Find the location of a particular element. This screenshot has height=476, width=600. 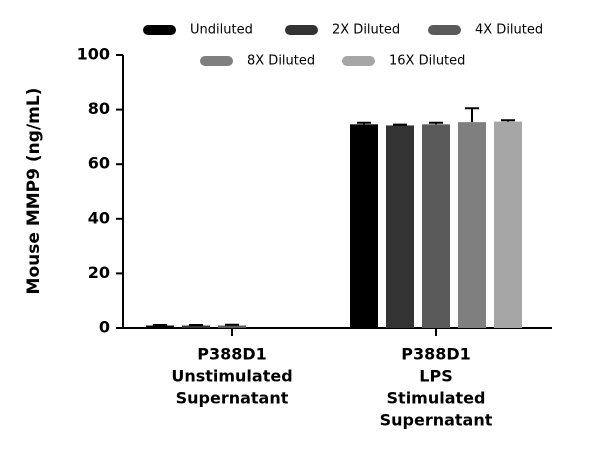

legend-label: 2X Diluted is located at coordinates (366, 30).